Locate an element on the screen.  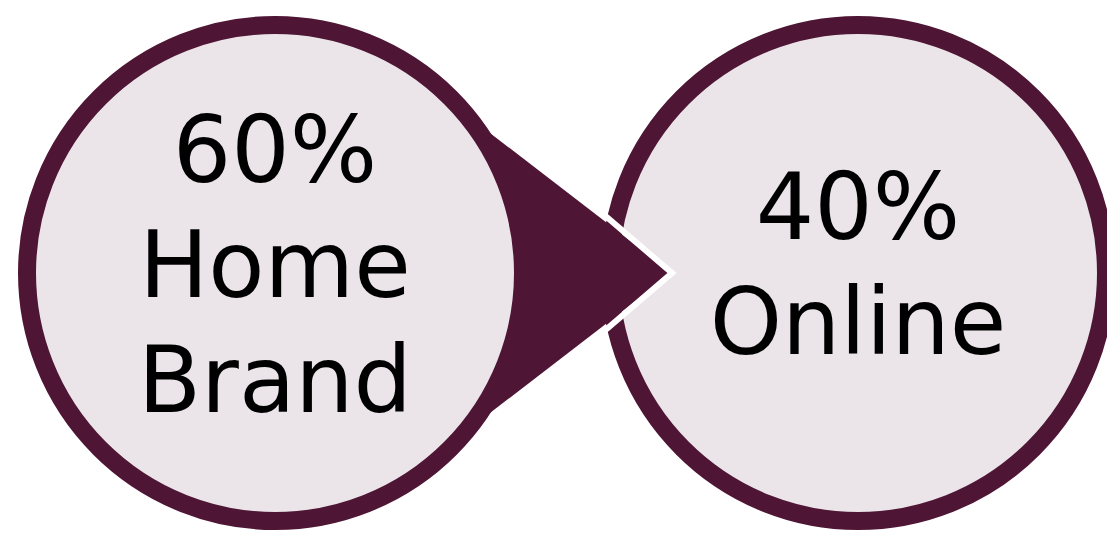
data-label: 60% is located at coordinates (275, 150).